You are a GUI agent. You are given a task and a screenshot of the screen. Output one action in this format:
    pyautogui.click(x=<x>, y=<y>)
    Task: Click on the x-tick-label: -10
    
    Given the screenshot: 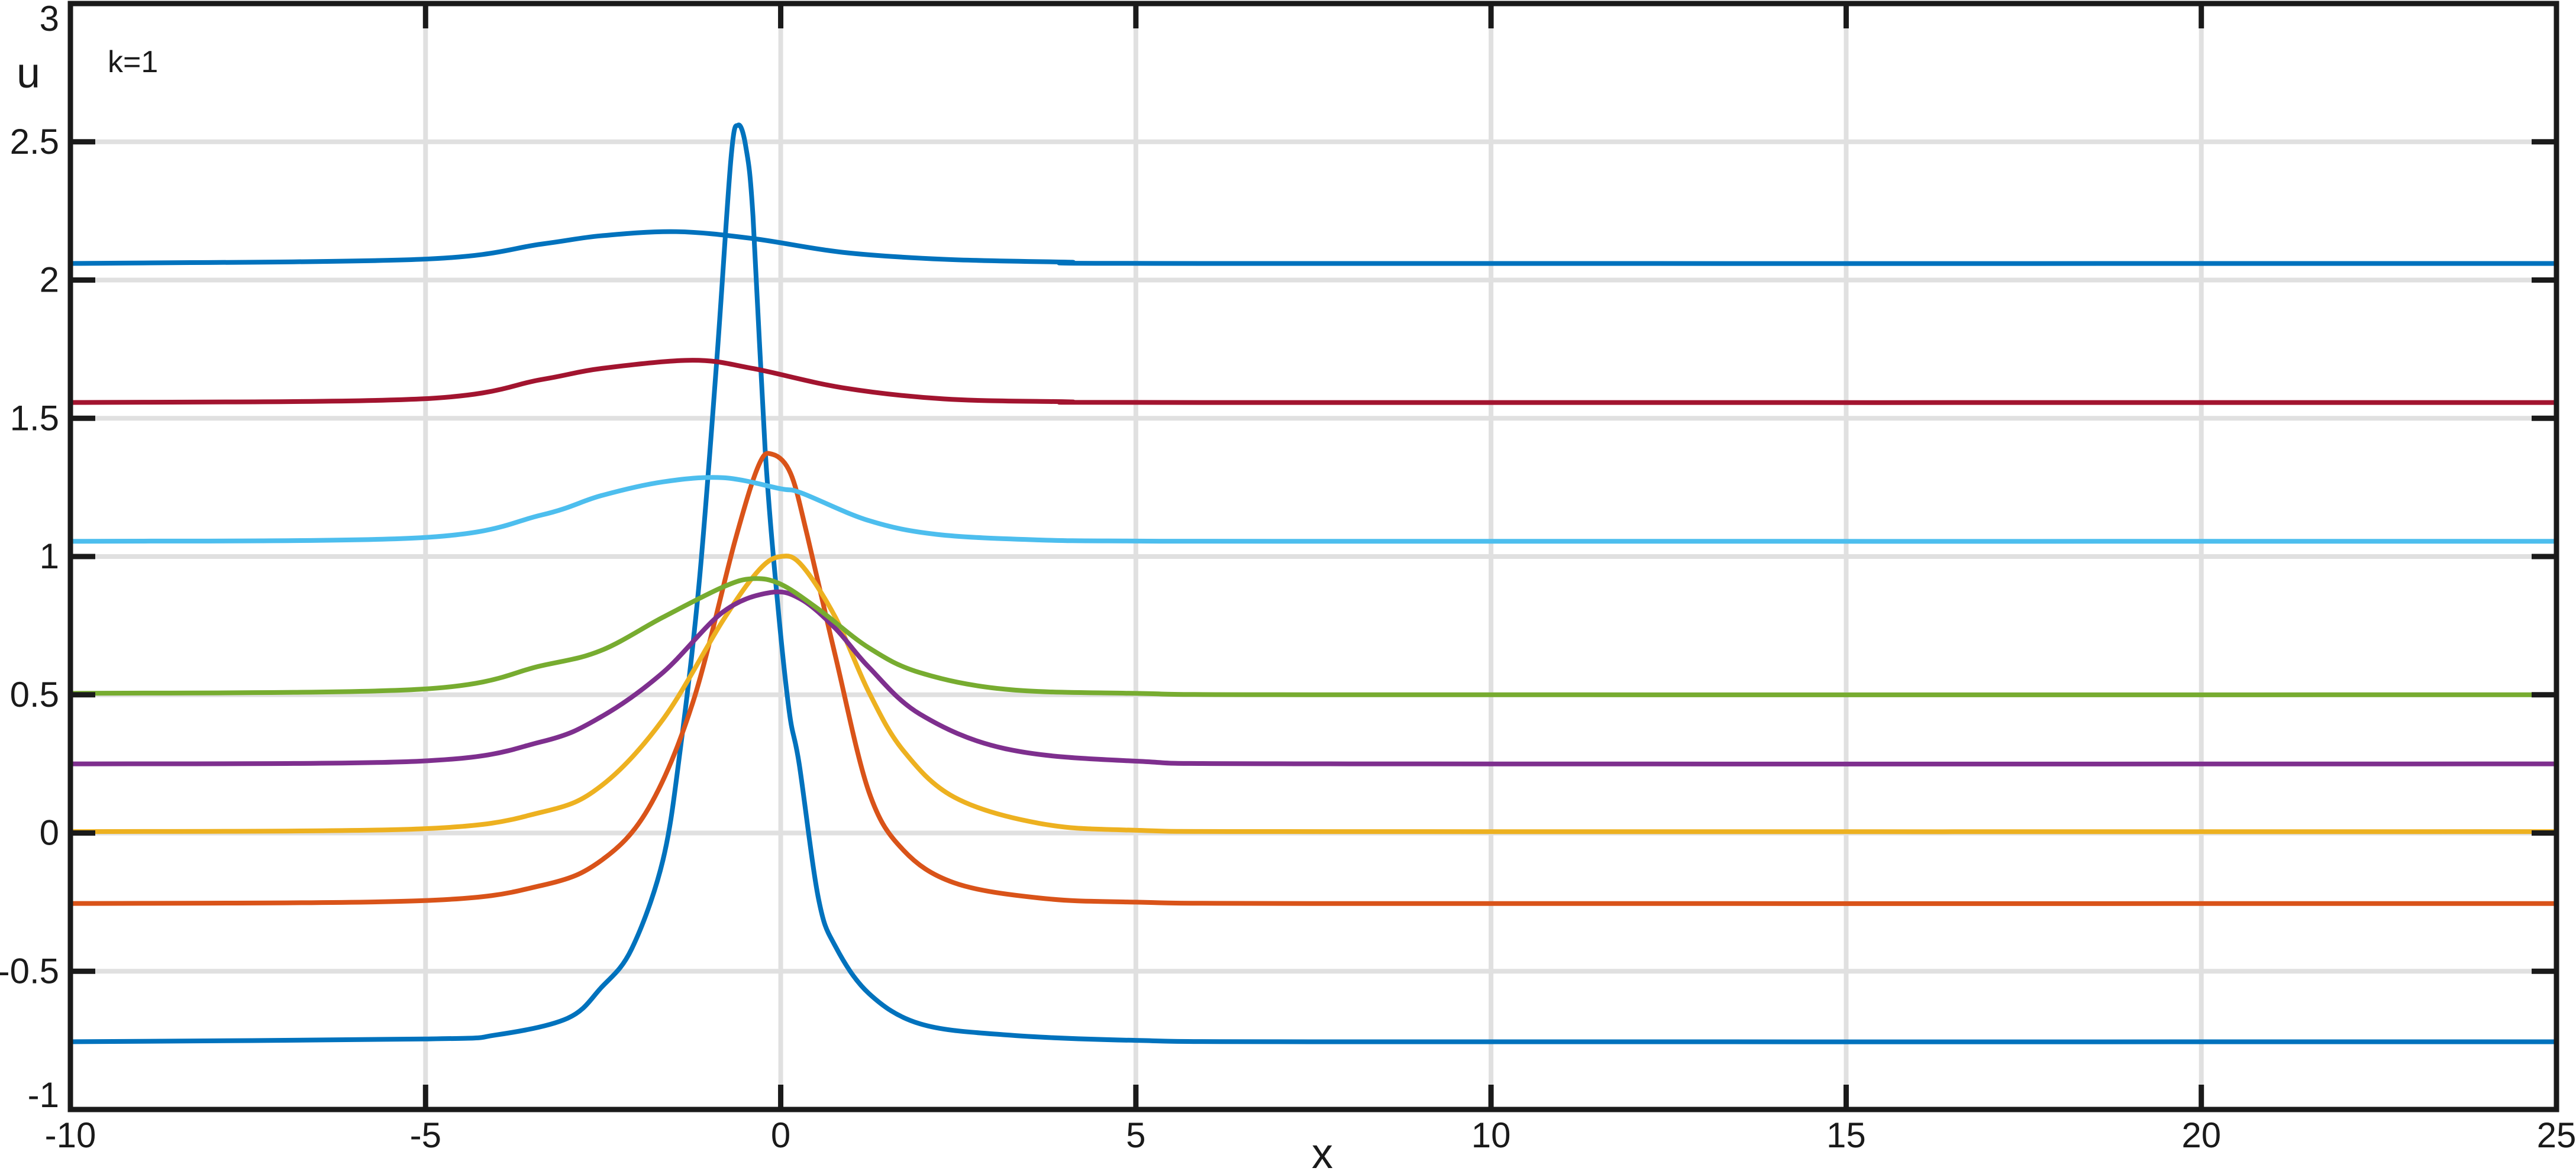 What is the action you would take?
    pyautogui.click(x=70, y=1135)
    